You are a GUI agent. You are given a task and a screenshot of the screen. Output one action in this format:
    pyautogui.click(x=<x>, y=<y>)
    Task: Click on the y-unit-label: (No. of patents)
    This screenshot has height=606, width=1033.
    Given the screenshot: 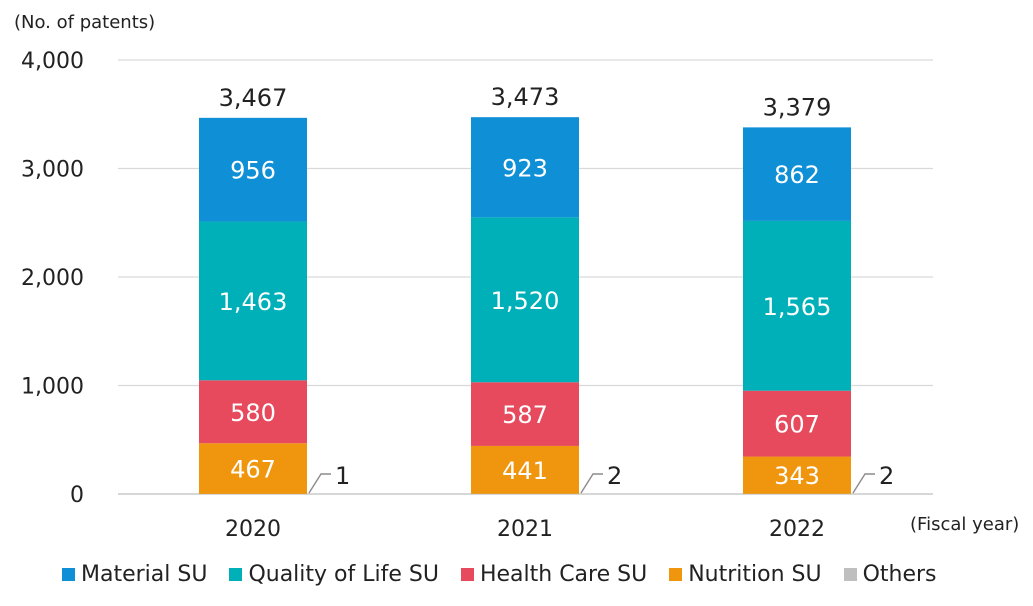 What is the action you would take?
    pyautogui.click(x=85, y=22)
    